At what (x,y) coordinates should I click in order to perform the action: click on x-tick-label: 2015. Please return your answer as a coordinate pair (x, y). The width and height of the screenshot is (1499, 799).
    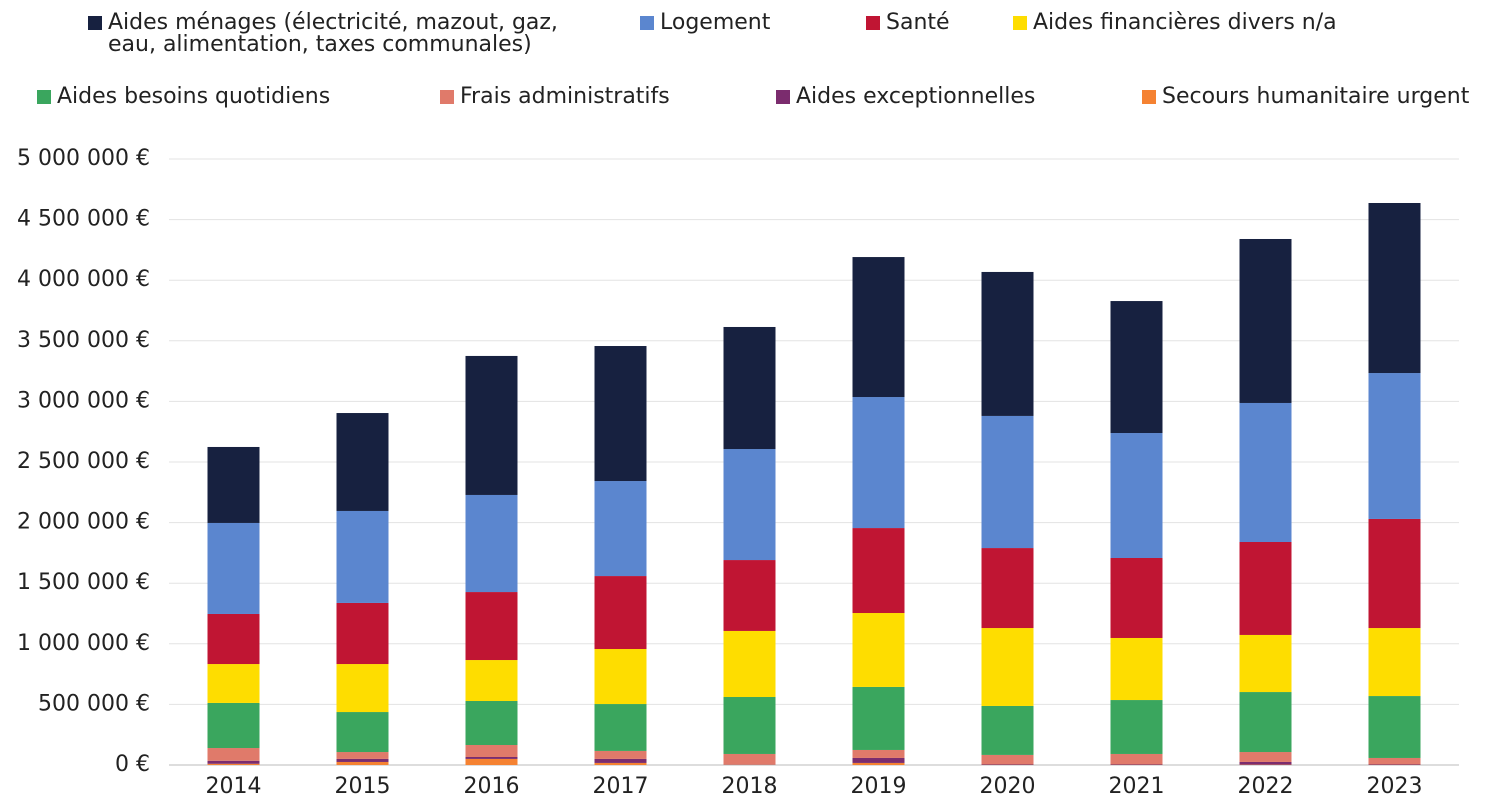
    Looking at the image, I should click on (363, 786).